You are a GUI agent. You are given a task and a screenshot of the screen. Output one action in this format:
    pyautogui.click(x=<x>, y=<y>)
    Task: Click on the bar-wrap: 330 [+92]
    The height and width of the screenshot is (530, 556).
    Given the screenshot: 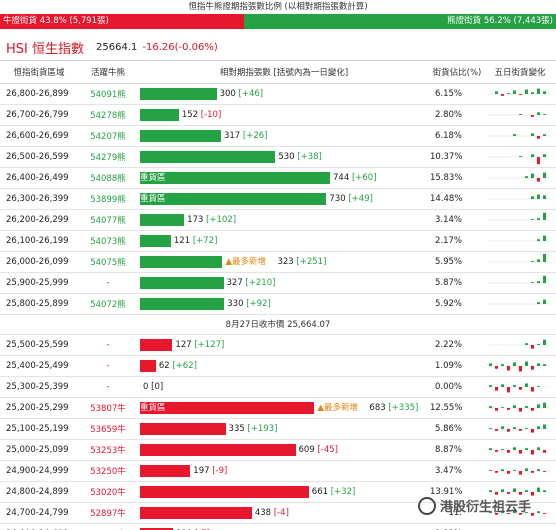 What is the action you would take?
    pyautogui.click(x=284, y=304)
    